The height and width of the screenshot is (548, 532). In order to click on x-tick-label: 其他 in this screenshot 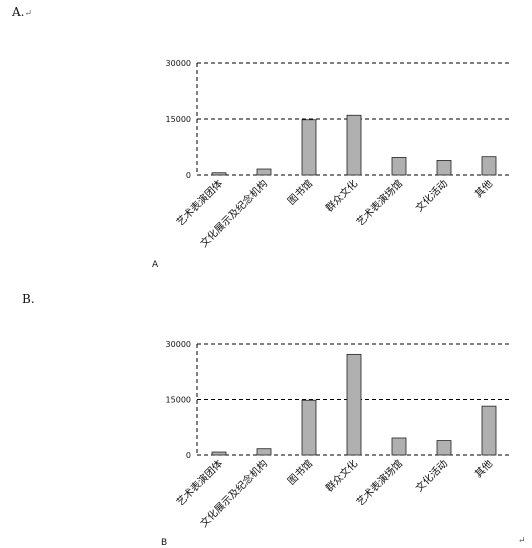, I will do `click(483, 188)`.